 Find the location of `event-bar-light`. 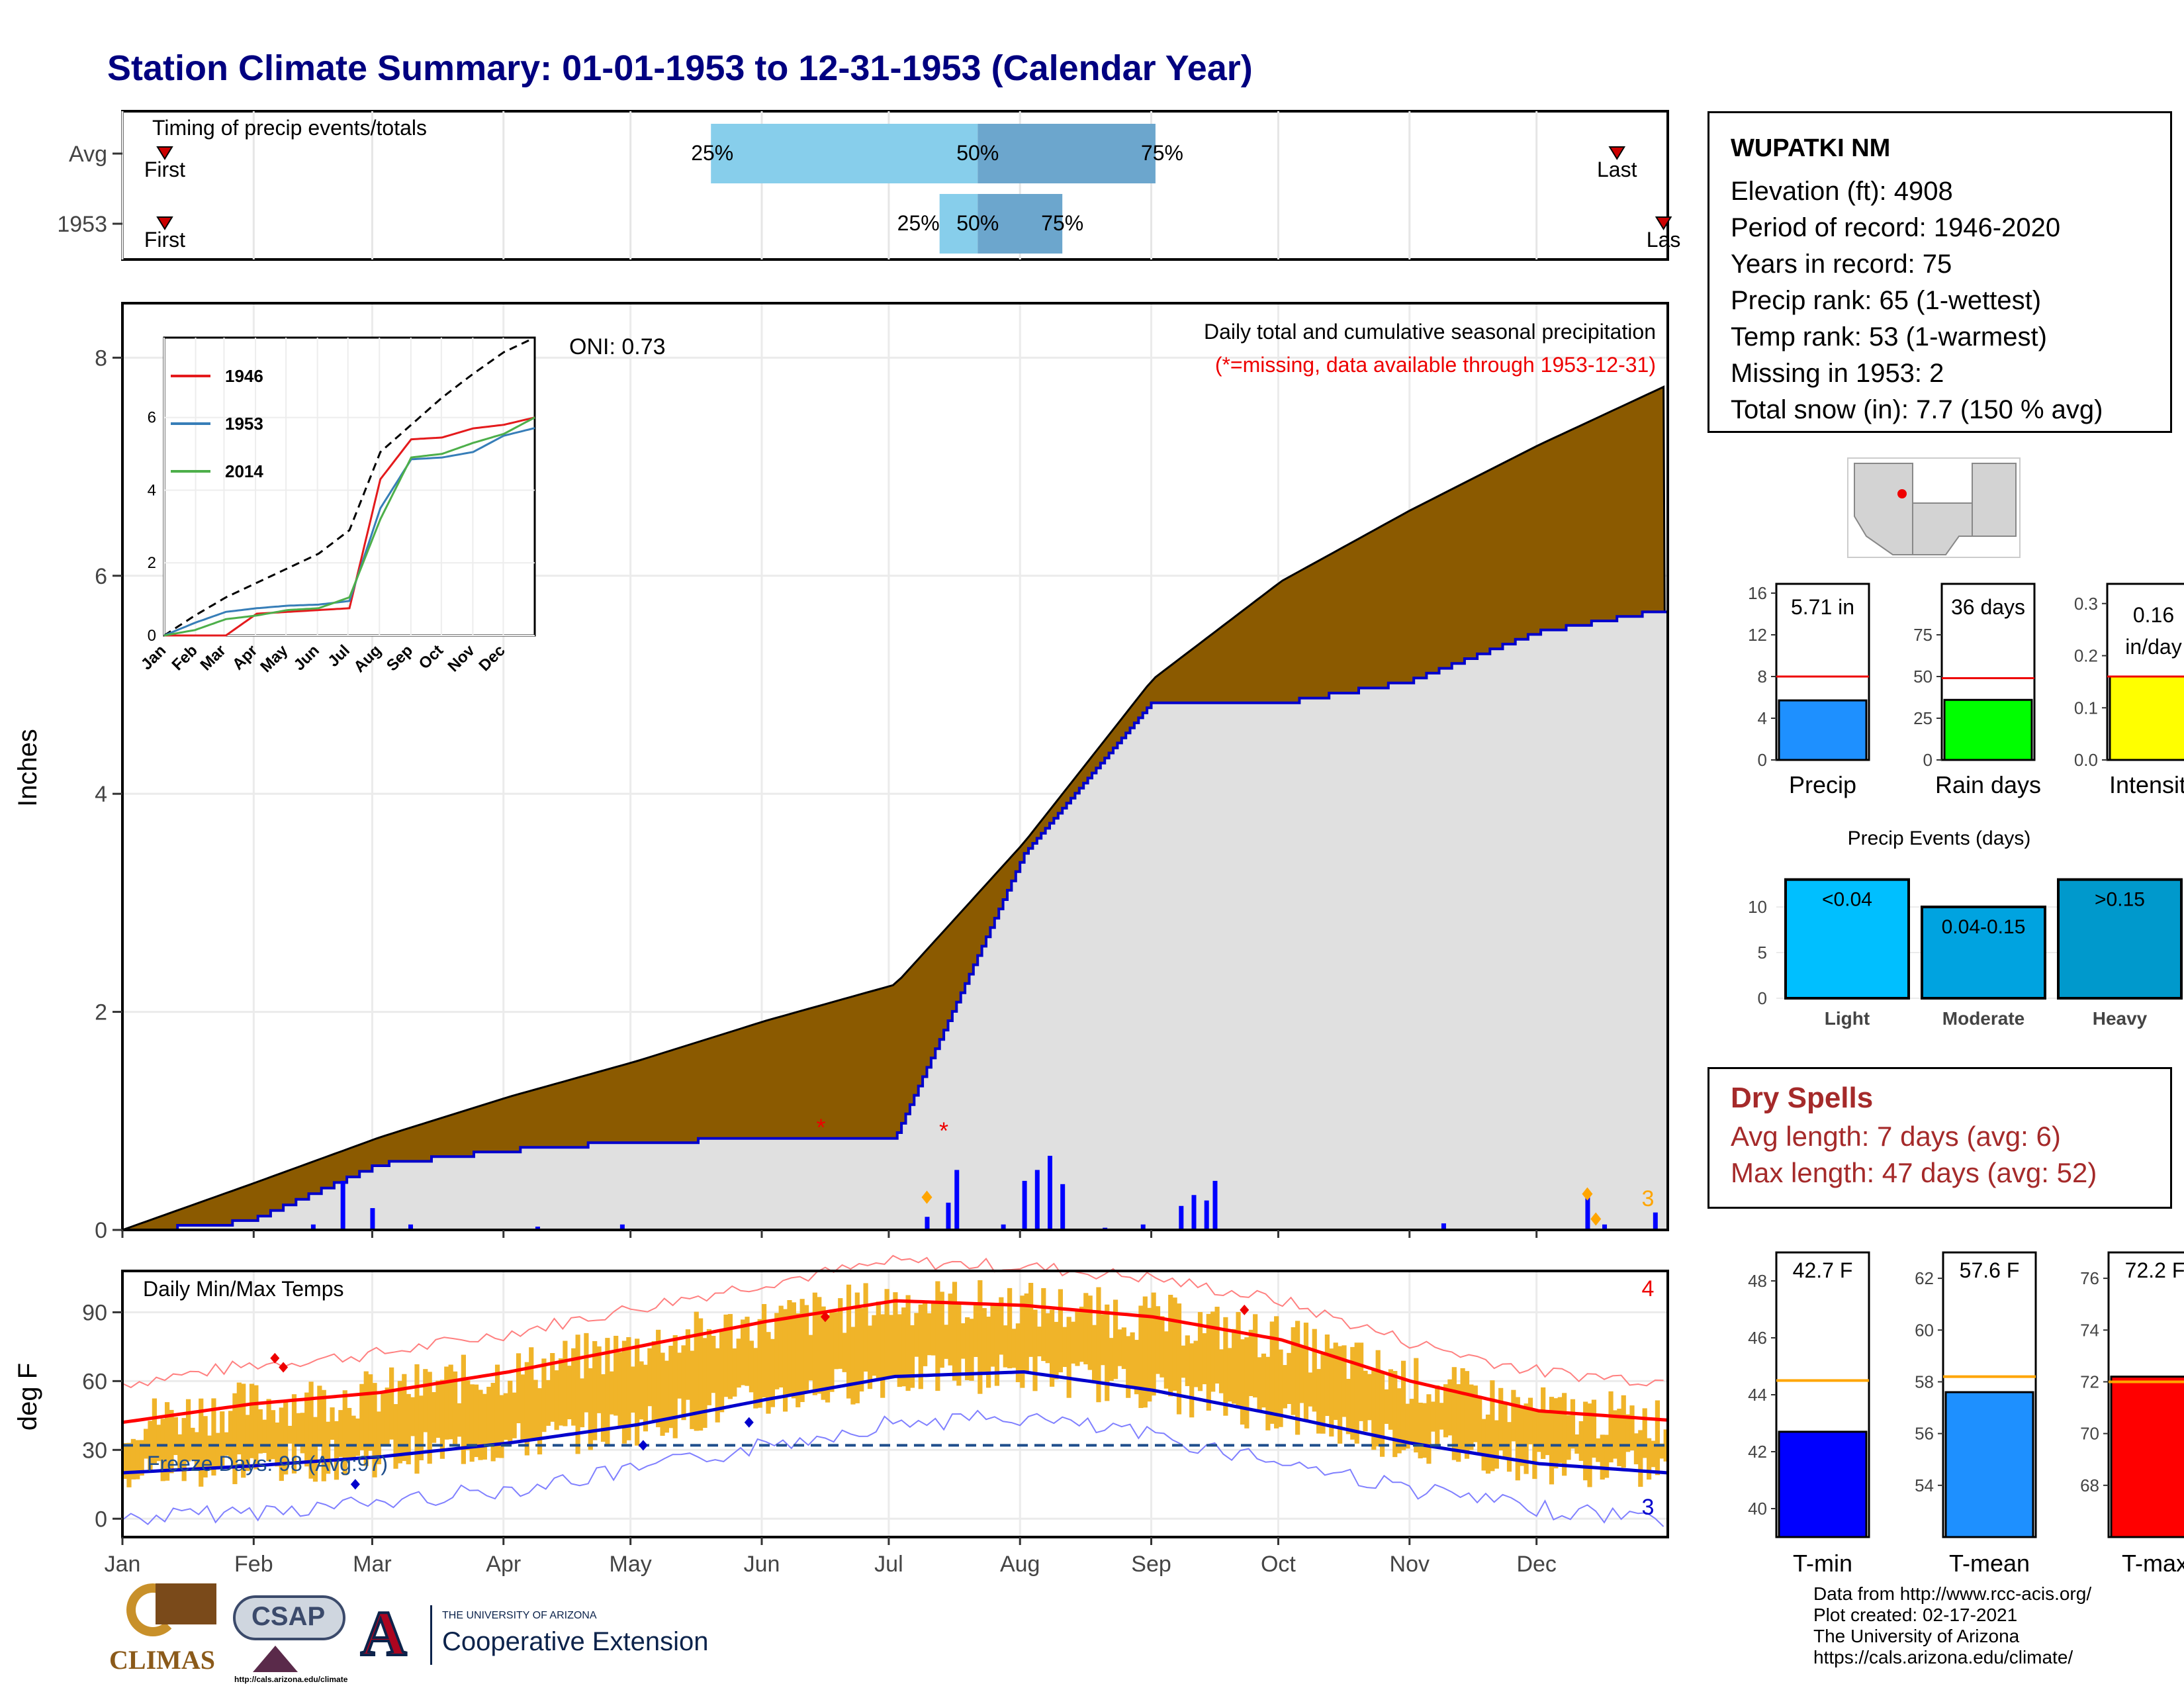

event-bar-light is located at coordinates (1847, 939).